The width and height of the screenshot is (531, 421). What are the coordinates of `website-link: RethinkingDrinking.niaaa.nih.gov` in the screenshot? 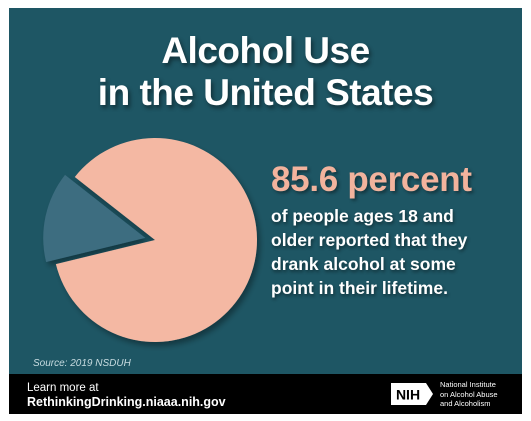 It's located at (126, 402).